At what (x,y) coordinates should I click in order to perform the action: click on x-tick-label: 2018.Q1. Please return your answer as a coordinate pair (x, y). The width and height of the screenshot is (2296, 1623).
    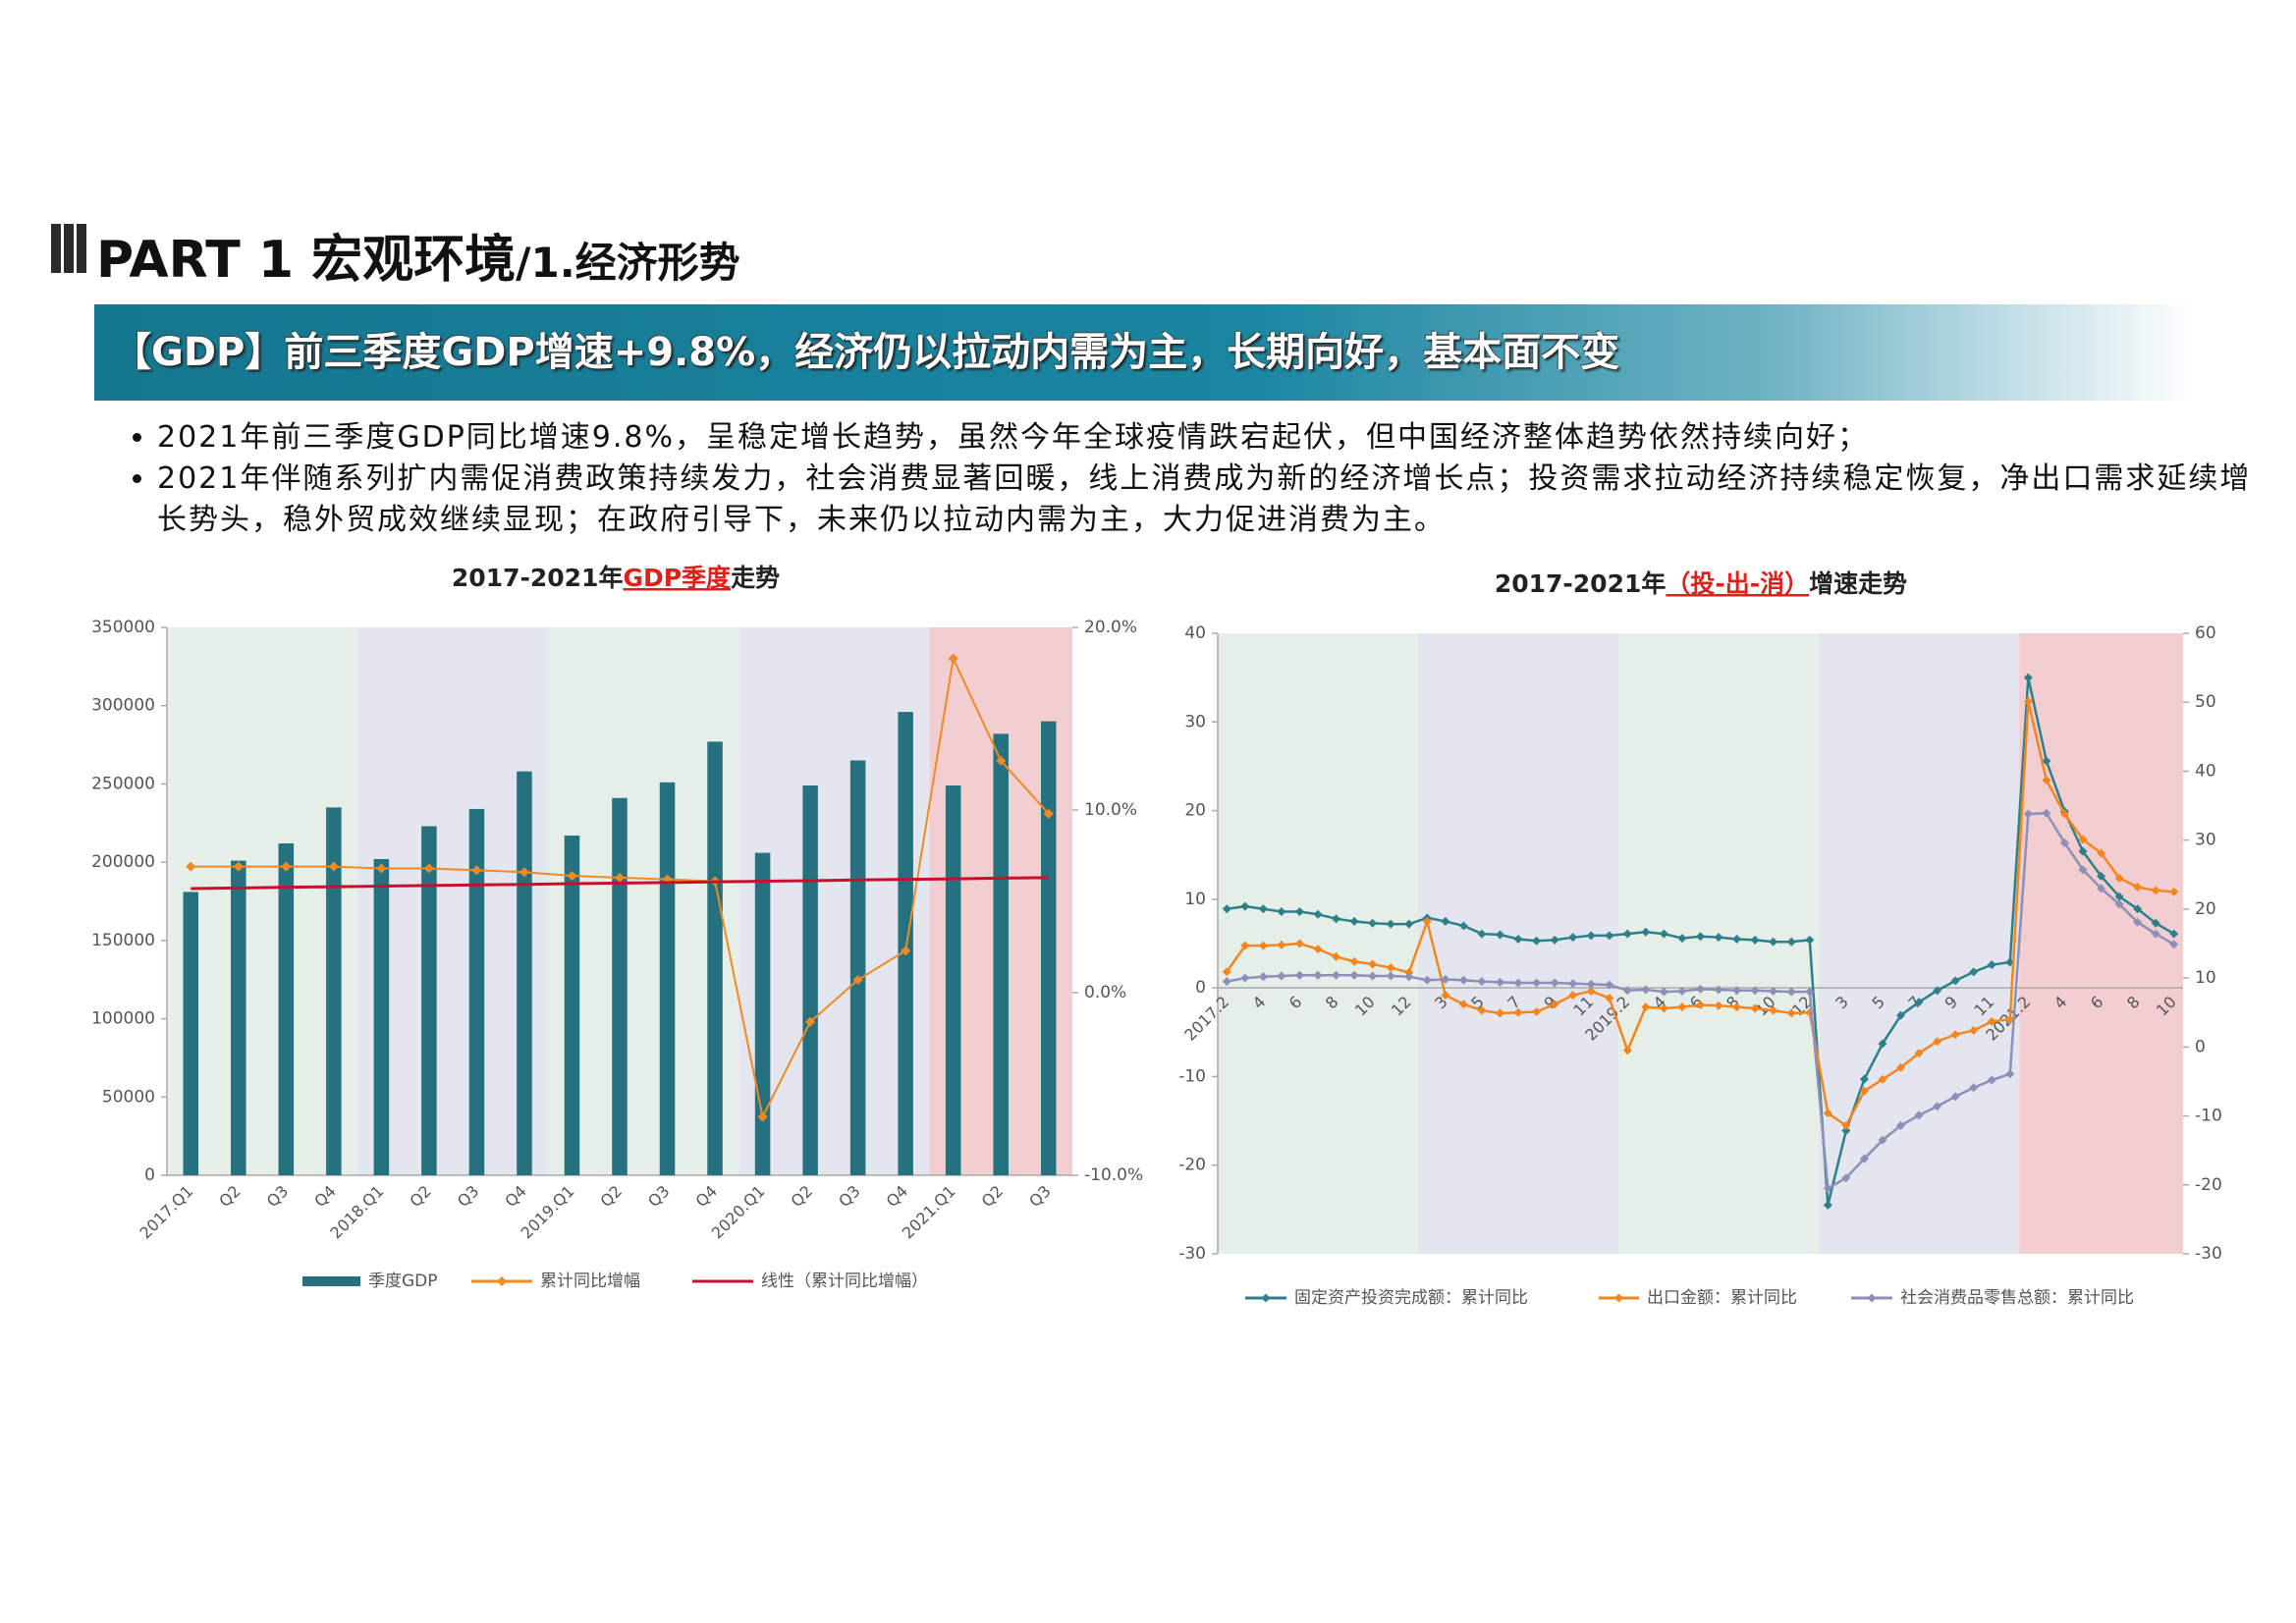
    Looking at the image, I should click on (356, 1212).